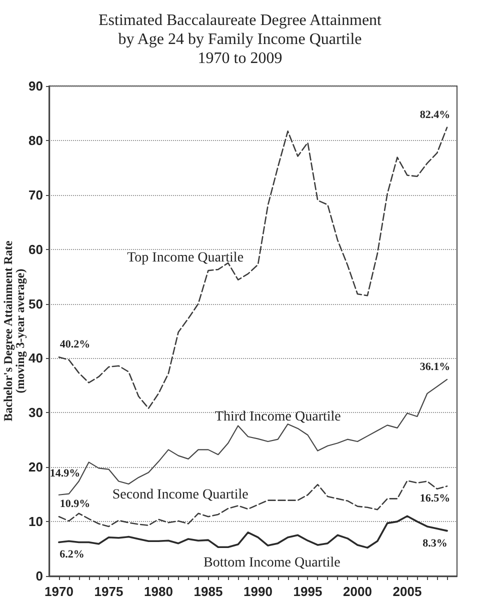 The width and height of the screenshot is (480, 607). I want to click on x-tick-label: 1970, so click(59, 591).